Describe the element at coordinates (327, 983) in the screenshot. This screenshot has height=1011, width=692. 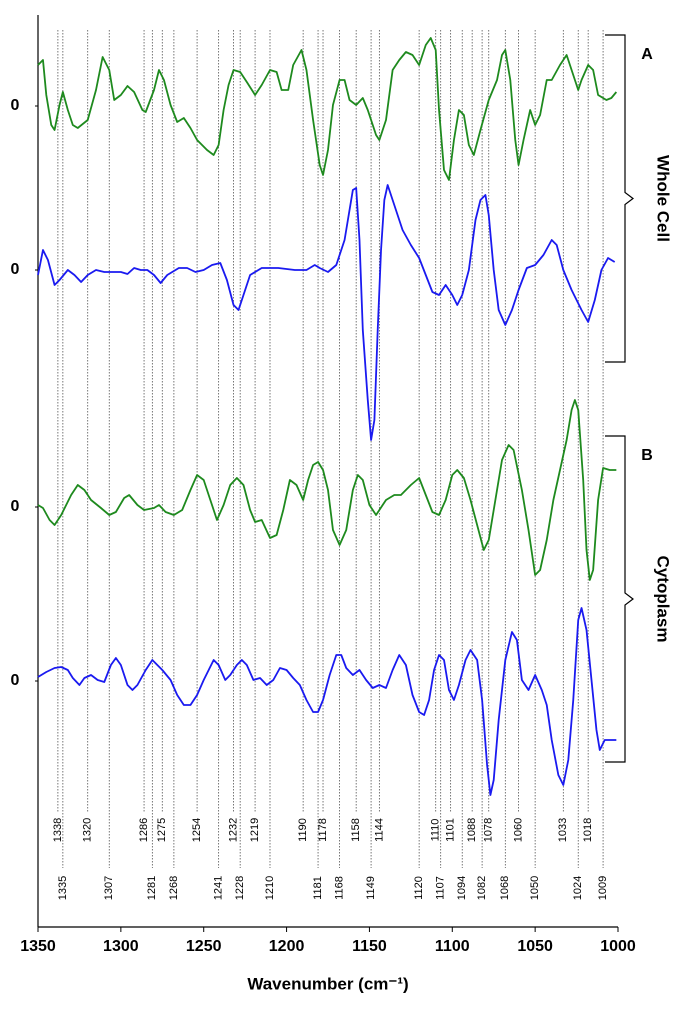
I see `x-axis-label: Wavenumber (cm⁻¹)` at that location.